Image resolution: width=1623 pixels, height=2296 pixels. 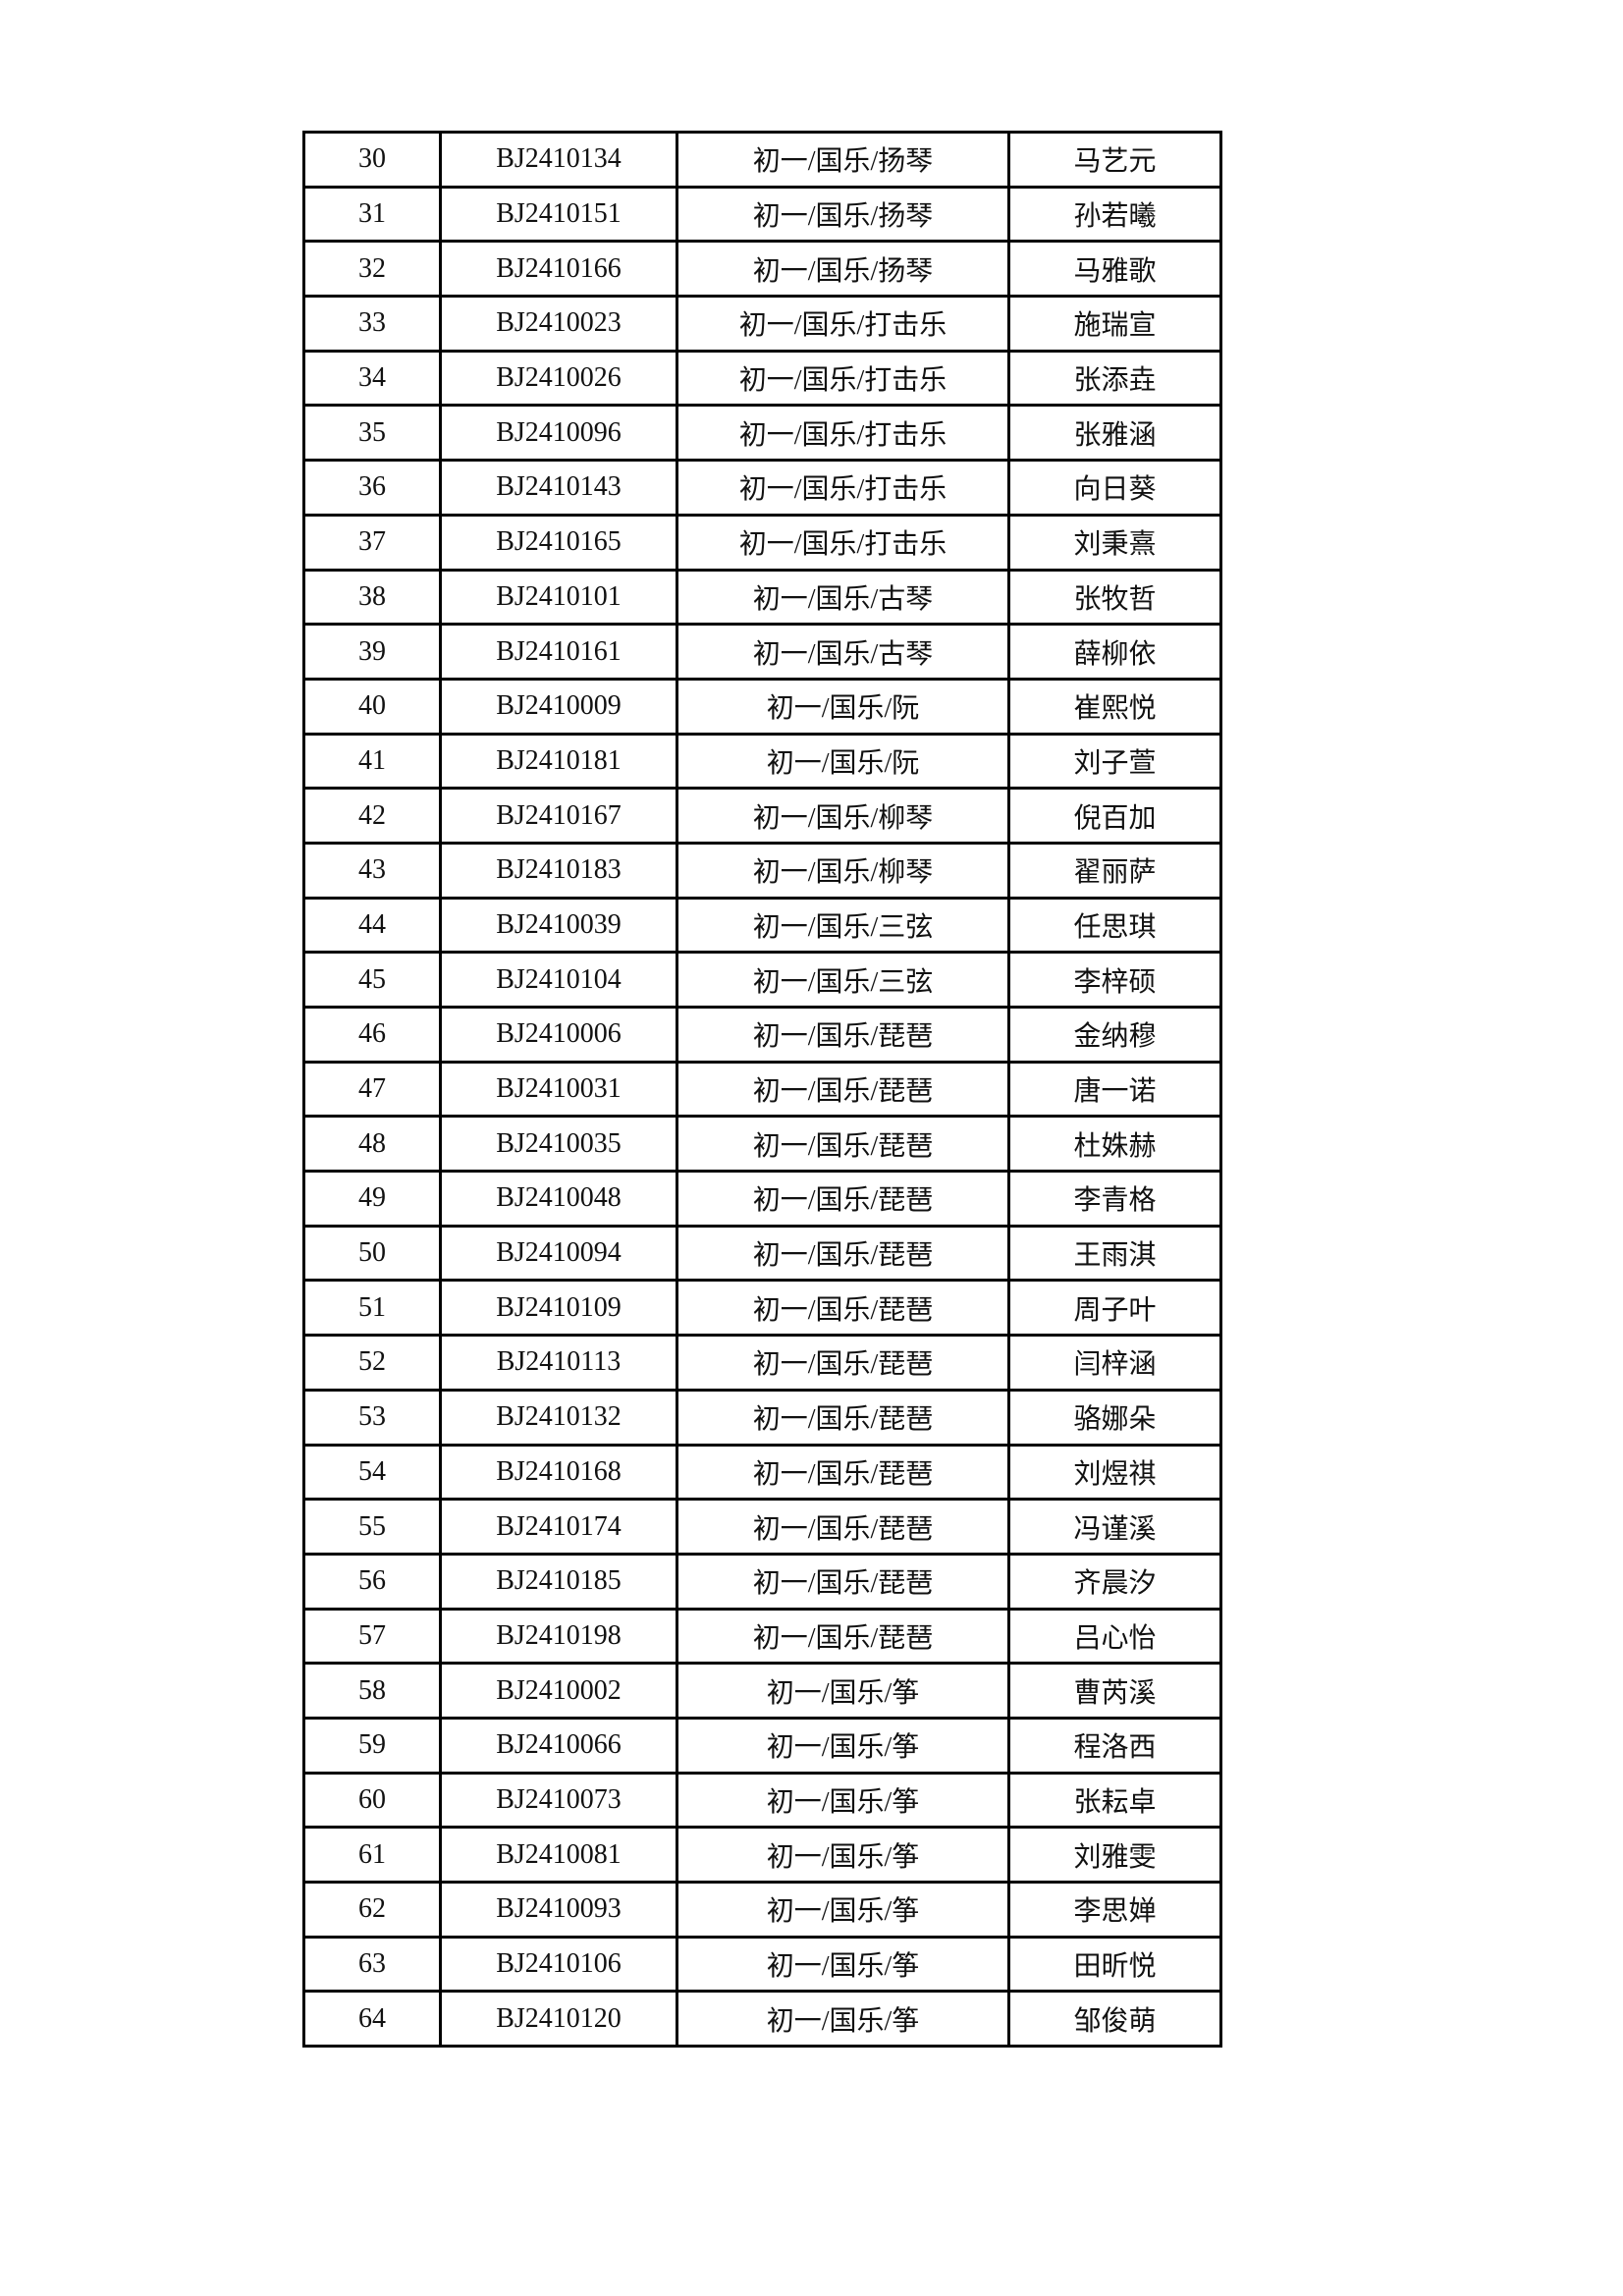 I want to click on row-number-cell: 49, so click(x=372, y=1199).